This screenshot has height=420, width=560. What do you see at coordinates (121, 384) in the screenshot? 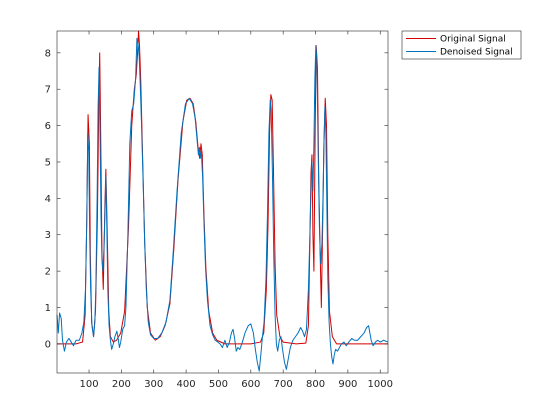
I see `x-tick-label: 200` at bounding box center [121, 384].